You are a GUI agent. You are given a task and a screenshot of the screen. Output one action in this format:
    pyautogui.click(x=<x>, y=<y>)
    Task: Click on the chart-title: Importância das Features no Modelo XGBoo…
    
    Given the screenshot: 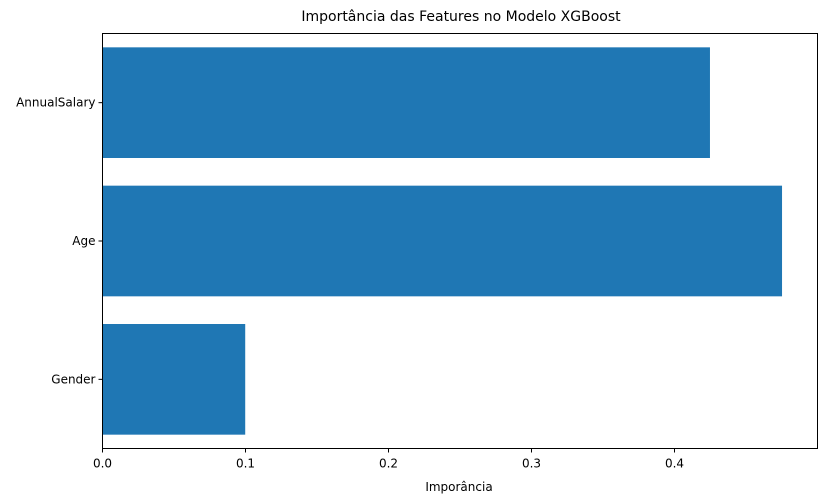 What is the action you would take?
    pyautogui.click(x=461, y=17)
    